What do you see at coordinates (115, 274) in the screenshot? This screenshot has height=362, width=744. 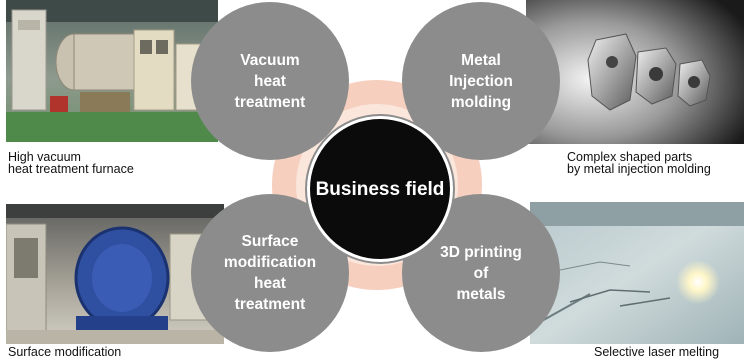 I see `surface-furnace-photo` at bounding box center [115, 274].